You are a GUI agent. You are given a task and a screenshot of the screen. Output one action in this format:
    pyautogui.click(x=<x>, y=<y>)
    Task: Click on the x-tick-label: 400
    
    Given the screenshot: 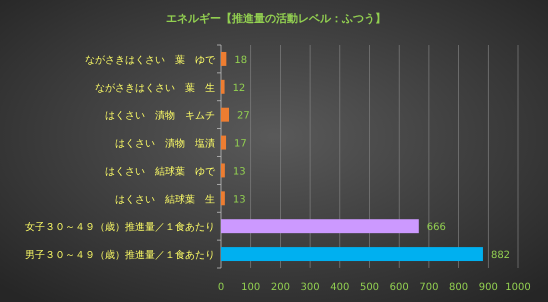 What is the action you would take?
    pyautogui.click(x=340, y=287)
    